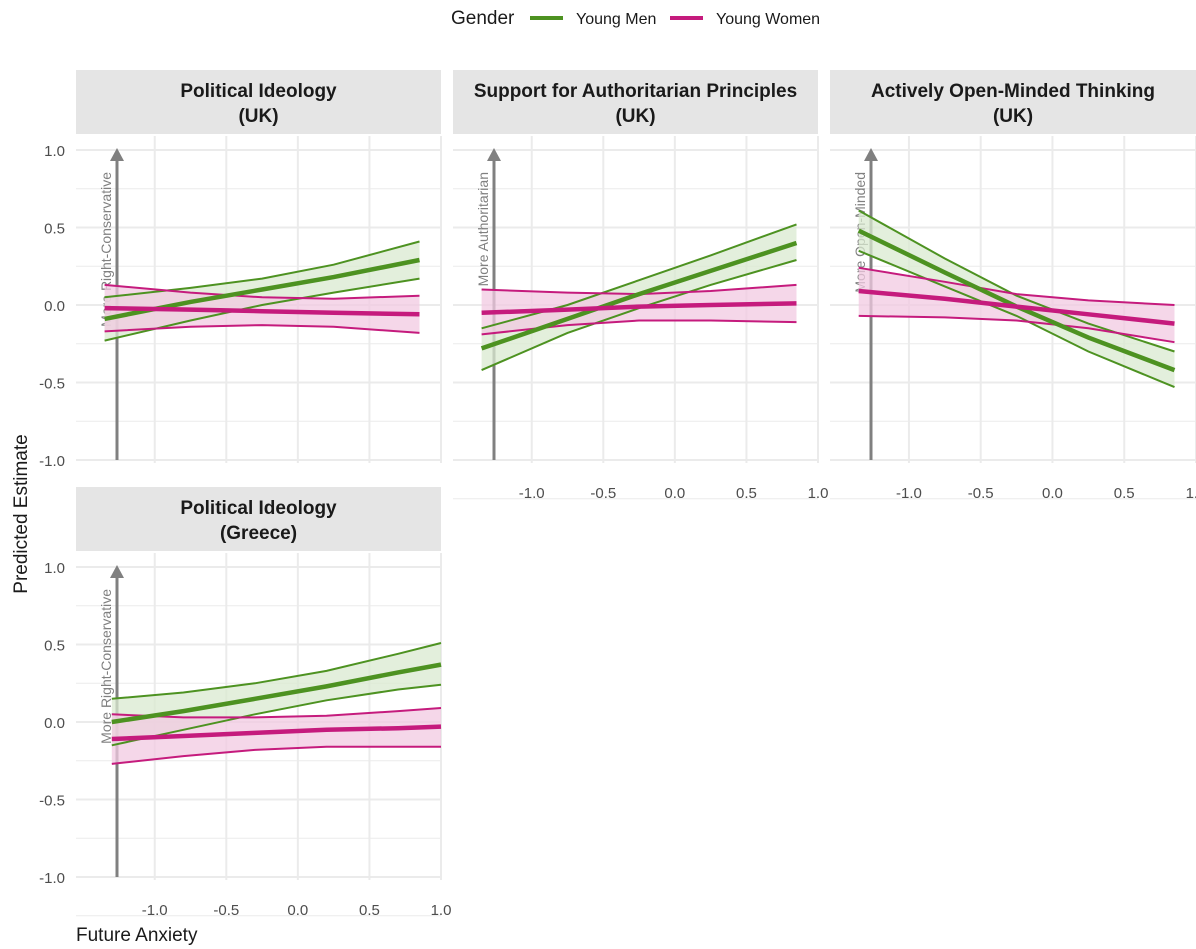  I want to click on legend-label-young-men: Young Men, so click(616, 19).